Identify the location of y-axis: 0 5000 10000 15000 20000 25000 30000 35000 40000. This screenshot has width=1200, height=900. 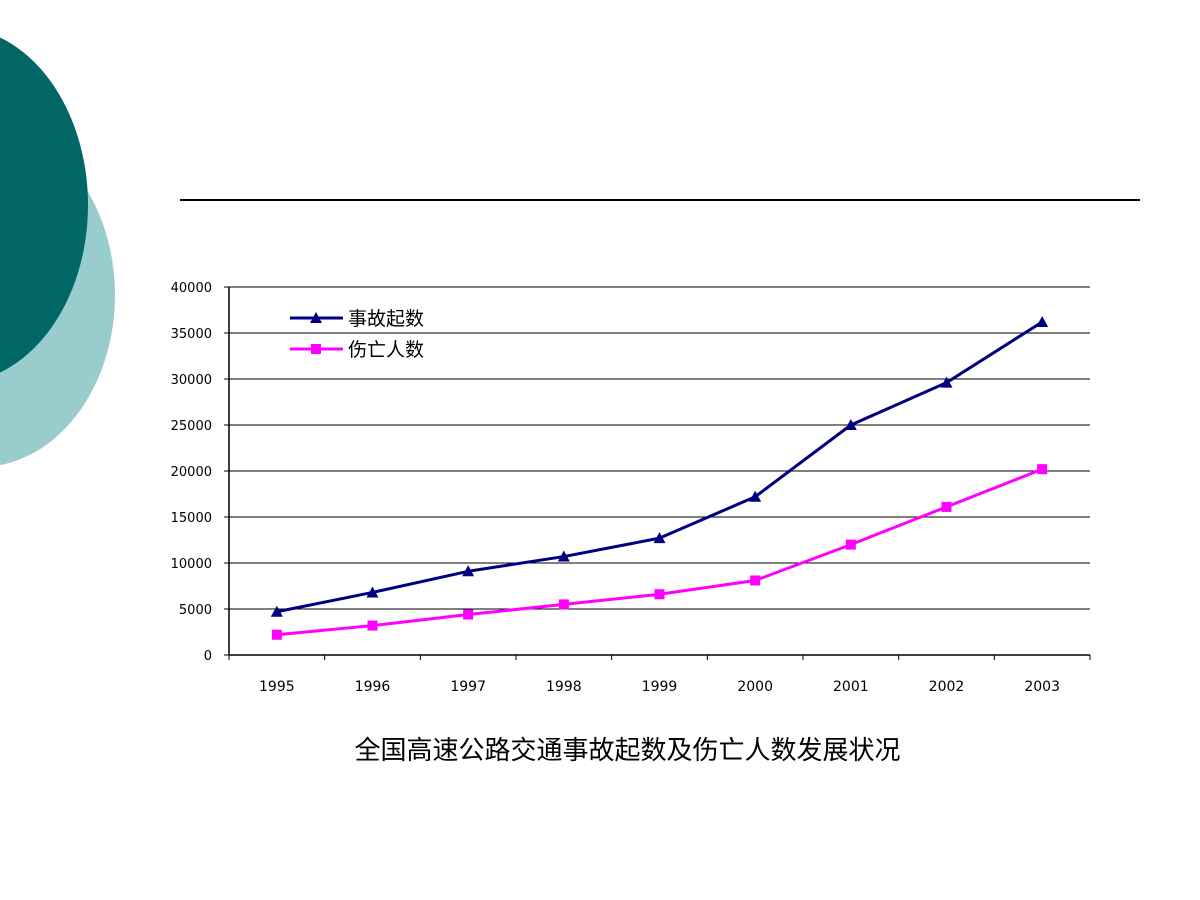
(200, 472).